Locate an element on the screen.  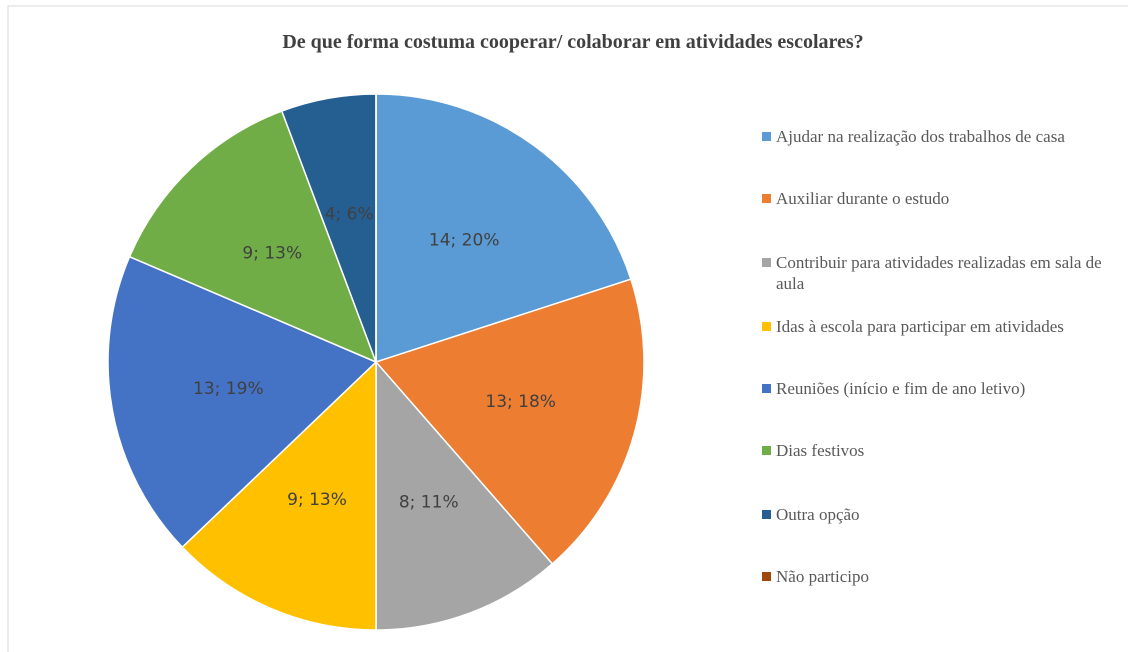
legend-label: Auxiliar durante o estudo is located at coordinates (863, 198).